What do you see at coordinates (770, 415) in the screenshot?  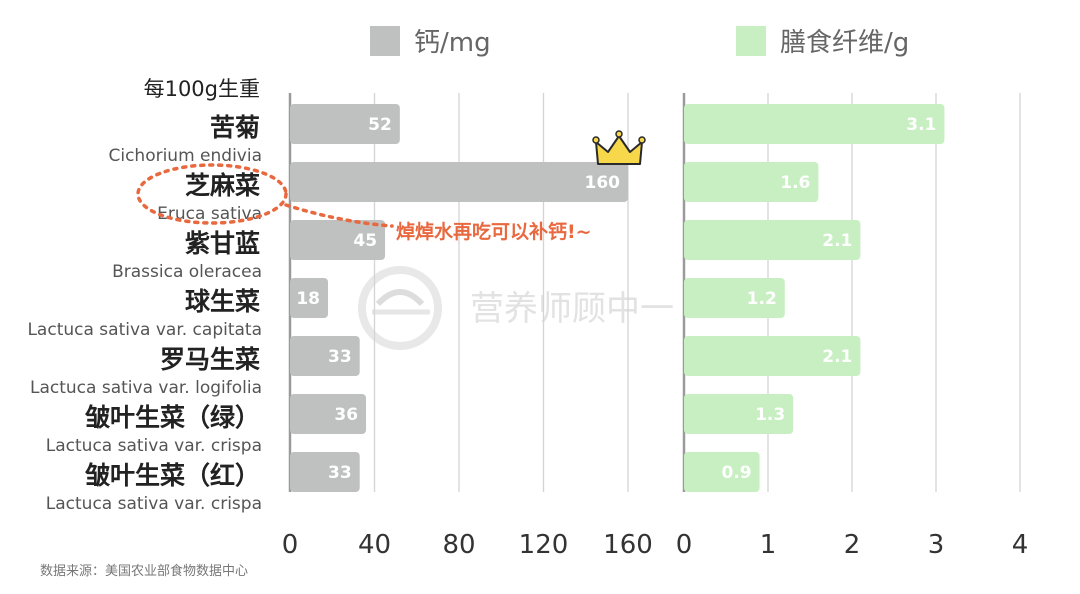 I see `fiber-value-label: 1.3` at bounding box center [770, 415].